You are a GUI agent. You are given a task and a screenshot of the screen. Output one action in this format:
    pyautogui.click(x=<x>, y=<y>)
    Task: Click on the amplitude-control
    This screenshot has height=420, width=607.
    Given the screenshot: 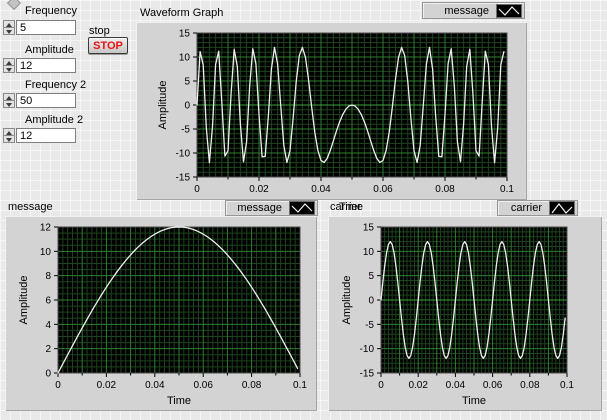 What is the action you would take?
    pyautogui.click(x=39, y=65)
    